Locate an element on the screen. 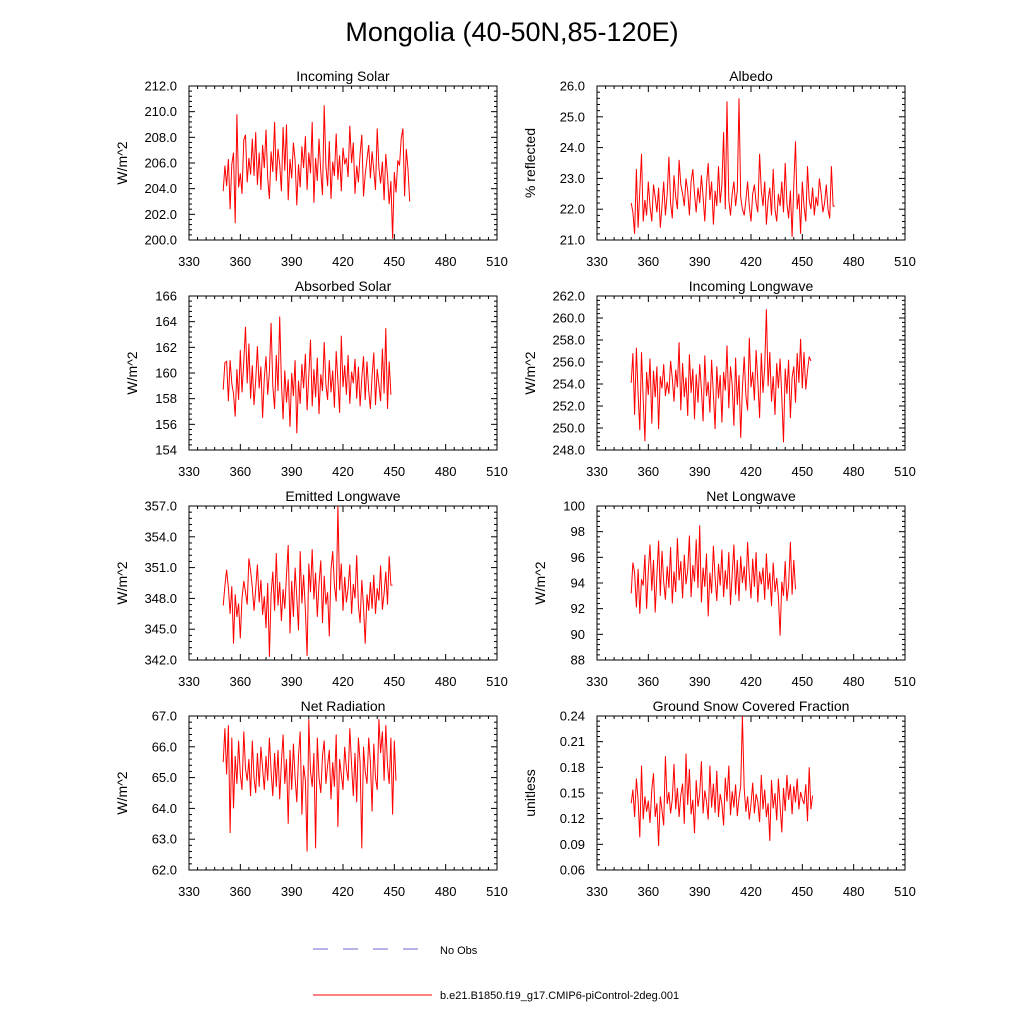 This screenshot has height=1024, width=1024. y-tick-label: 248.0 is located at coordinates (568, 450).